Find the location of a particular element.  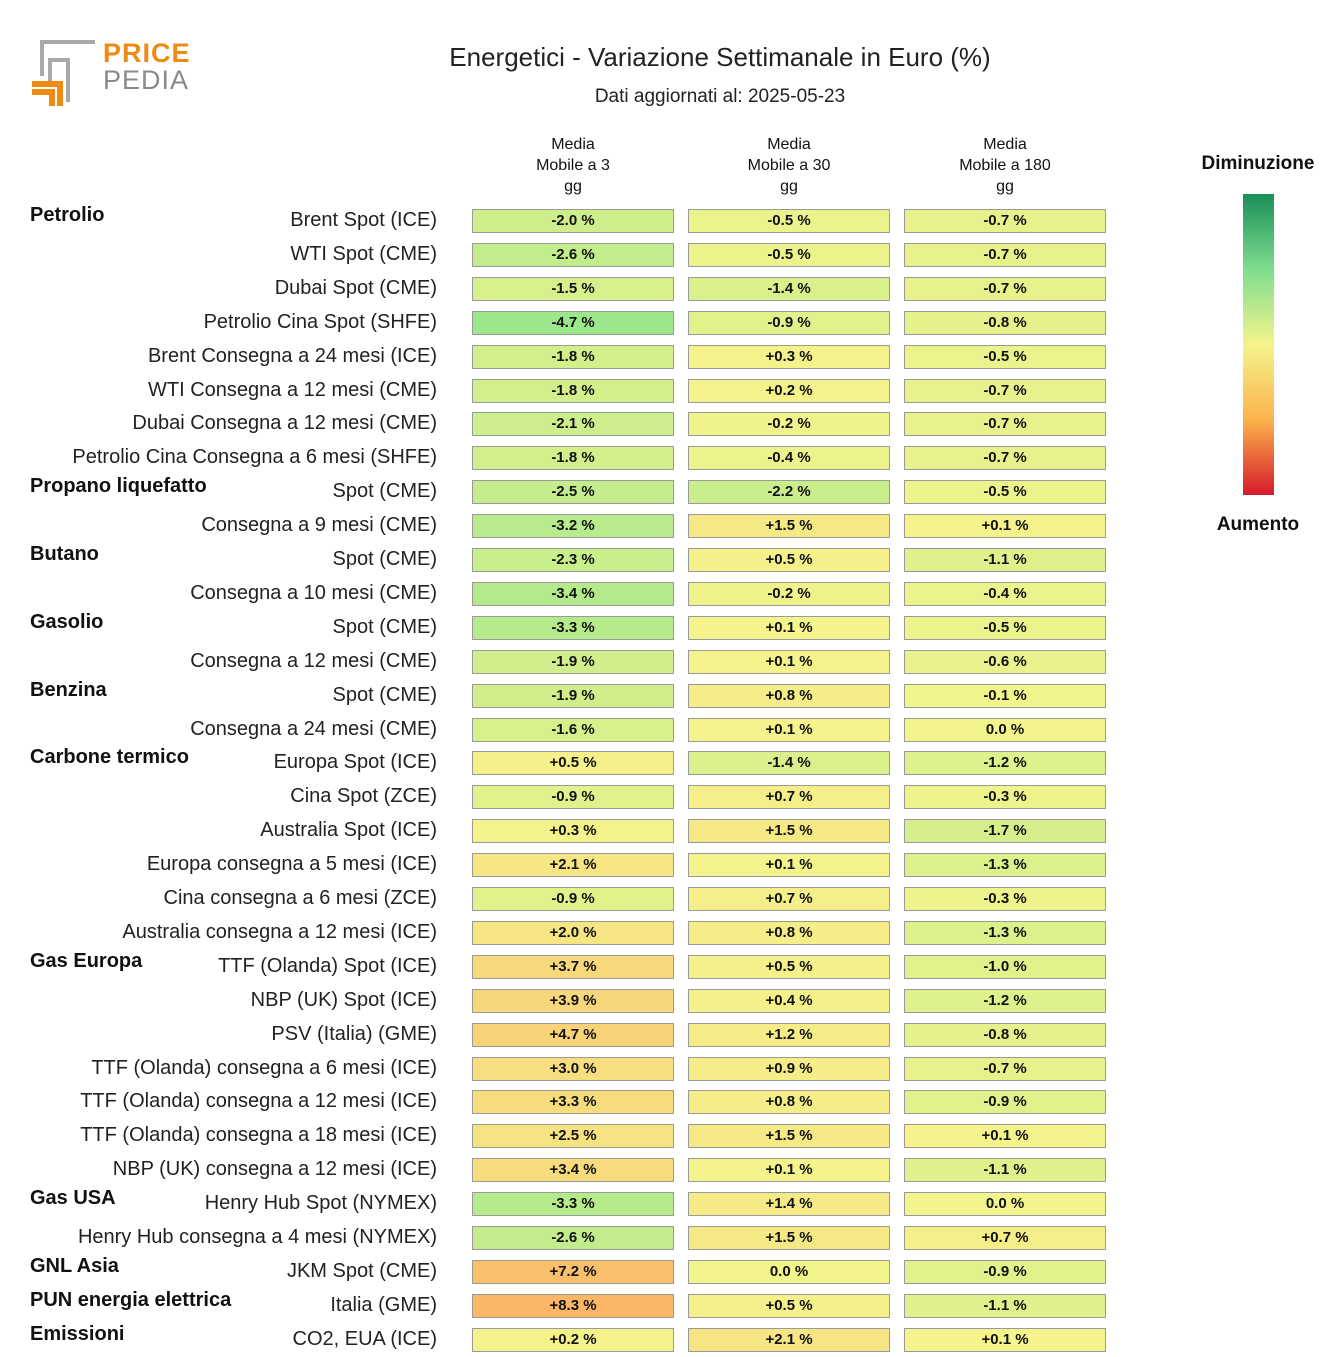

row-label: Cina consegna a 6 mesi (ZCE) is located at coordinates (300, 898).